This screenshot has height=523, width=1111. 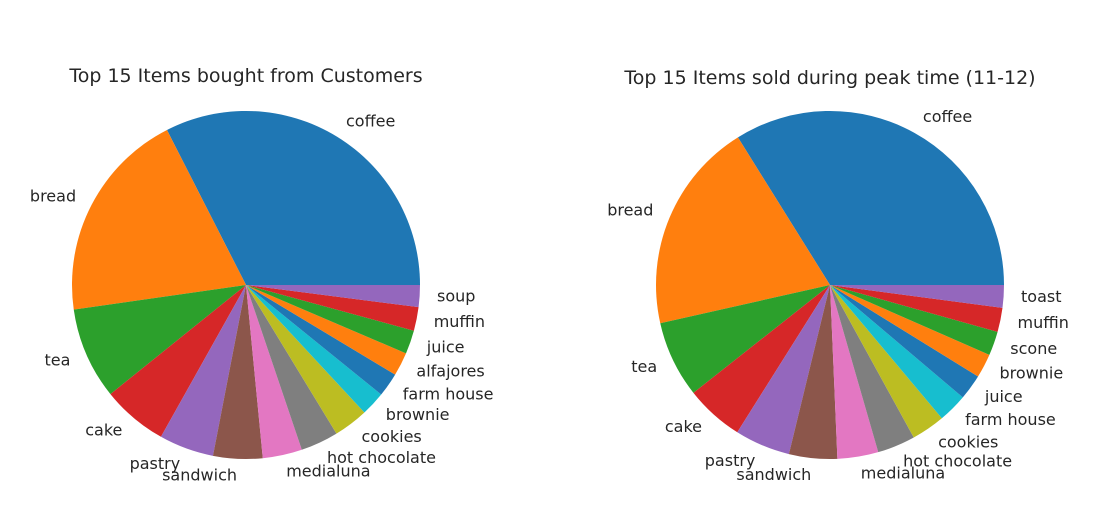 What do you see at coordinates (245, 76) in the screenshot?
I see `chart-title-left: Top 15 Items bought from Customers` at bounding box center [245, 76].